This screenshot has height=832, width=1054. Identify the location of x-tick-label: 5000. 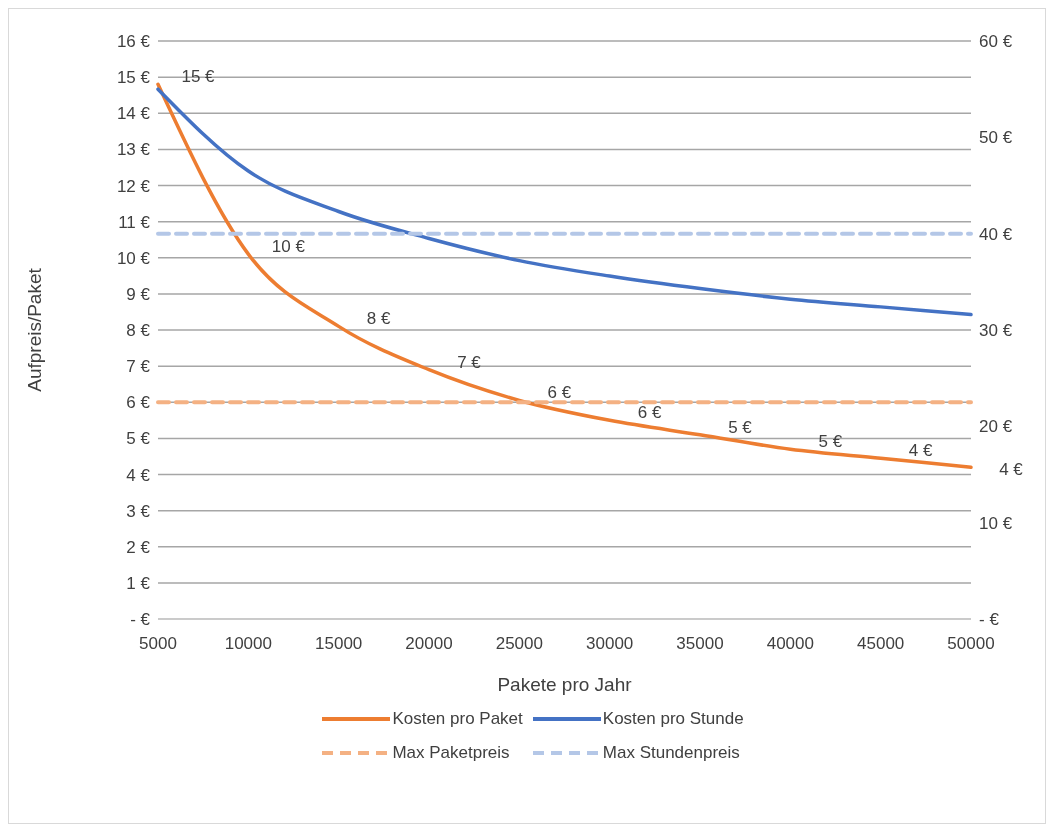
(158, 644).